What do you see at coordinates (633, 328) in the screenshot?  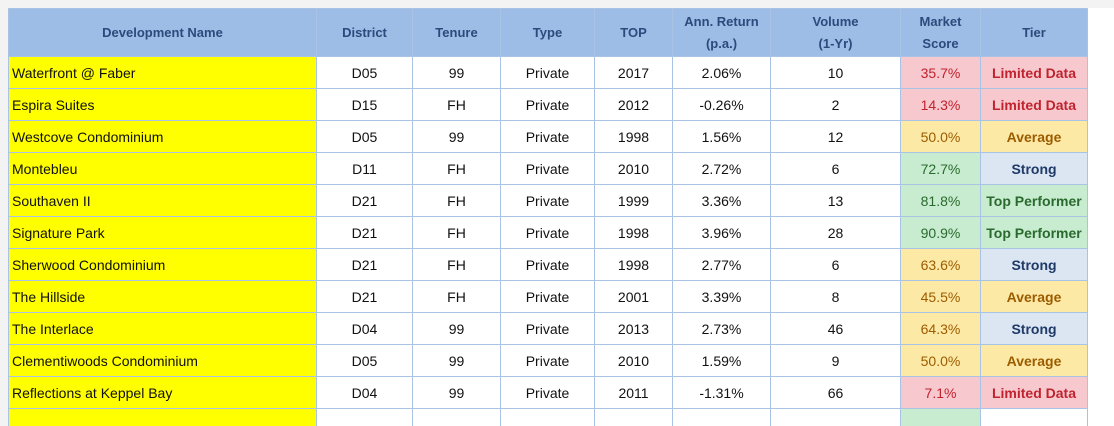 I see `top-year: 2013` at bounding box center [633, 328].